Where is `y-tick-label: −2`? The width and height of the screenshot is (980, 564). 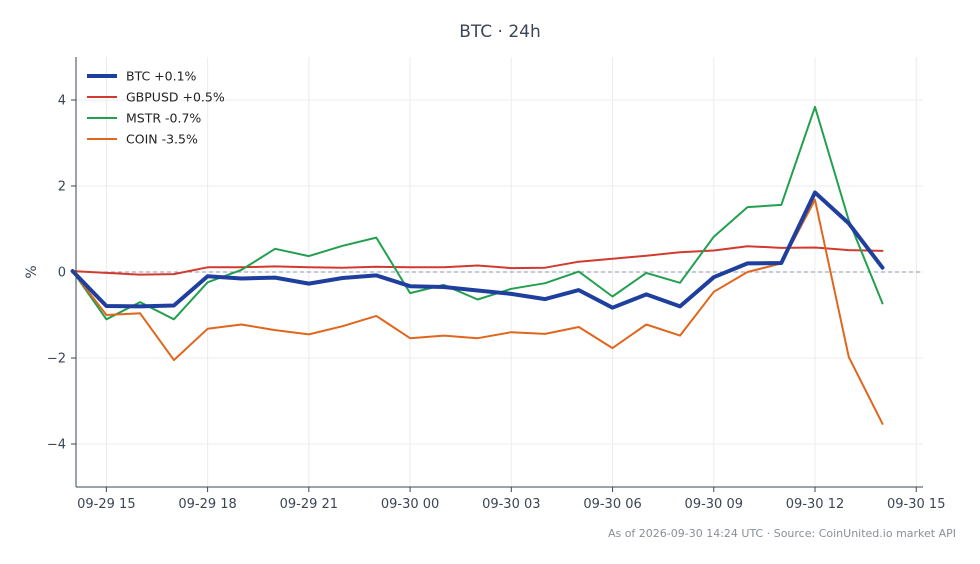
y-tick-label: −2 is located at coordinates (56, 359).